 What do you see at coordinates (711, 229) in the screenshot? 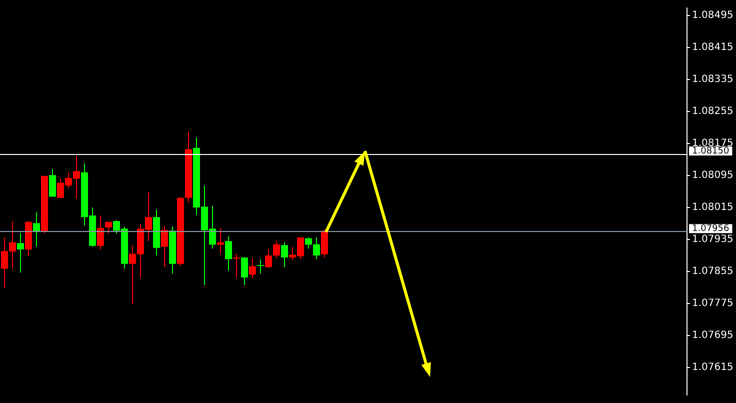
I see `ref-line-label: 1.07956` at bounding box center [711, 229].